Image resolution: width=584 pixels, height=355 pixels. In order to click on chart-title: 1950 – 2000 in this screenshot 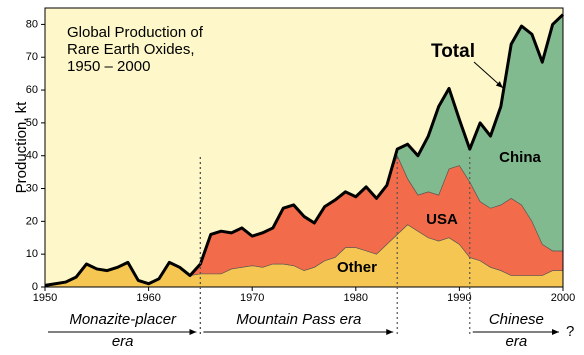, I will do `click(108, 66)`.